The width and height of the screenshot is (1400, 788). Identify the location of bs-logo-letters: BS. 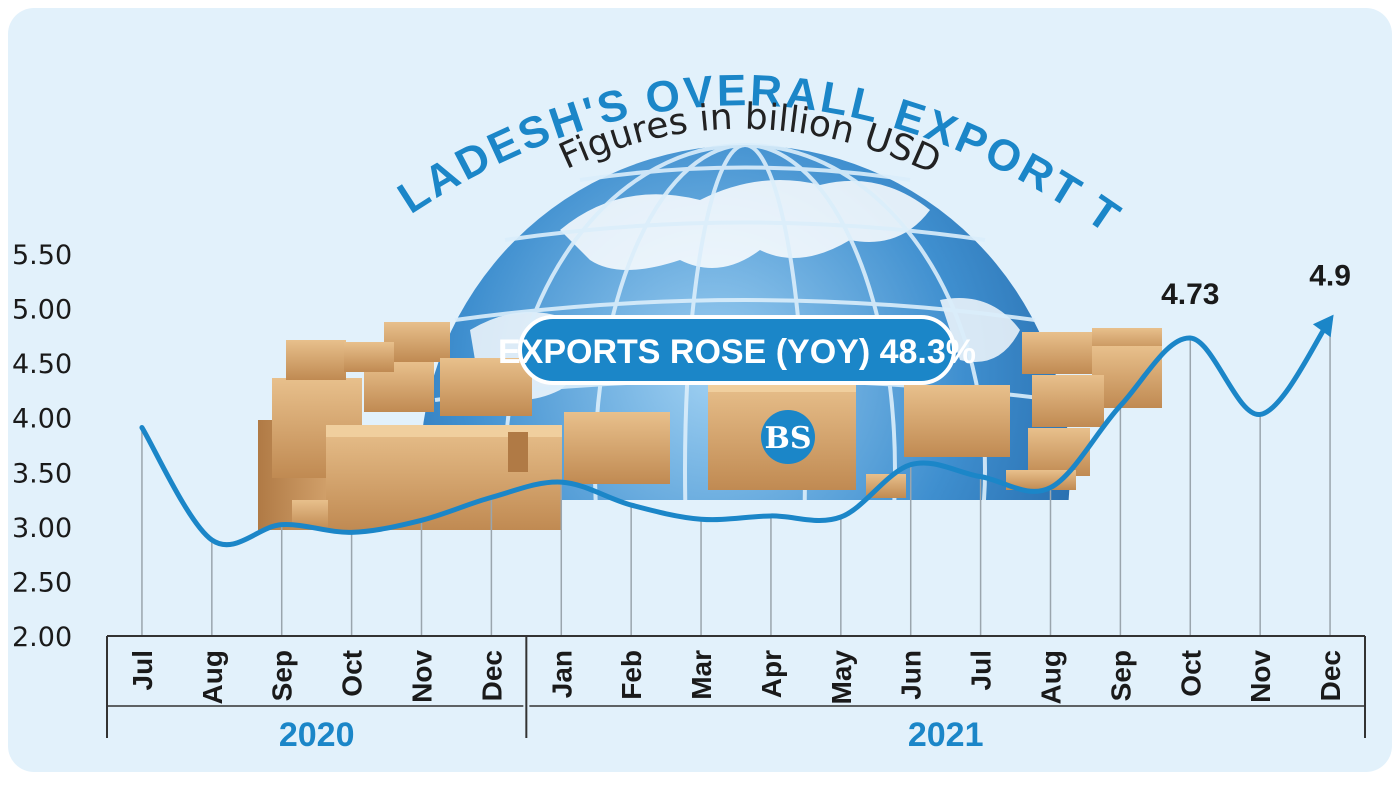
(787, 438).